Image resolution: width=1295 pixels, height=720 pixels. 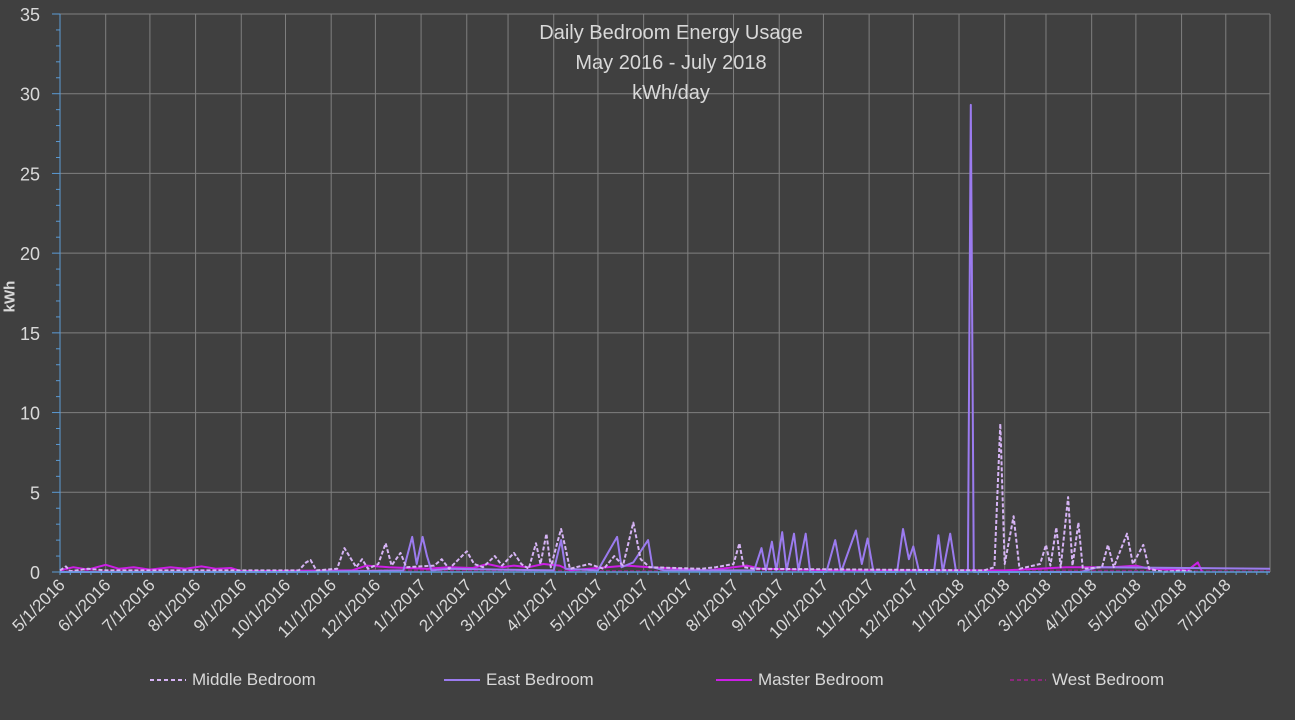 I want to click on legend-swatch-middle-bedroom, so click(x=168, y=680).